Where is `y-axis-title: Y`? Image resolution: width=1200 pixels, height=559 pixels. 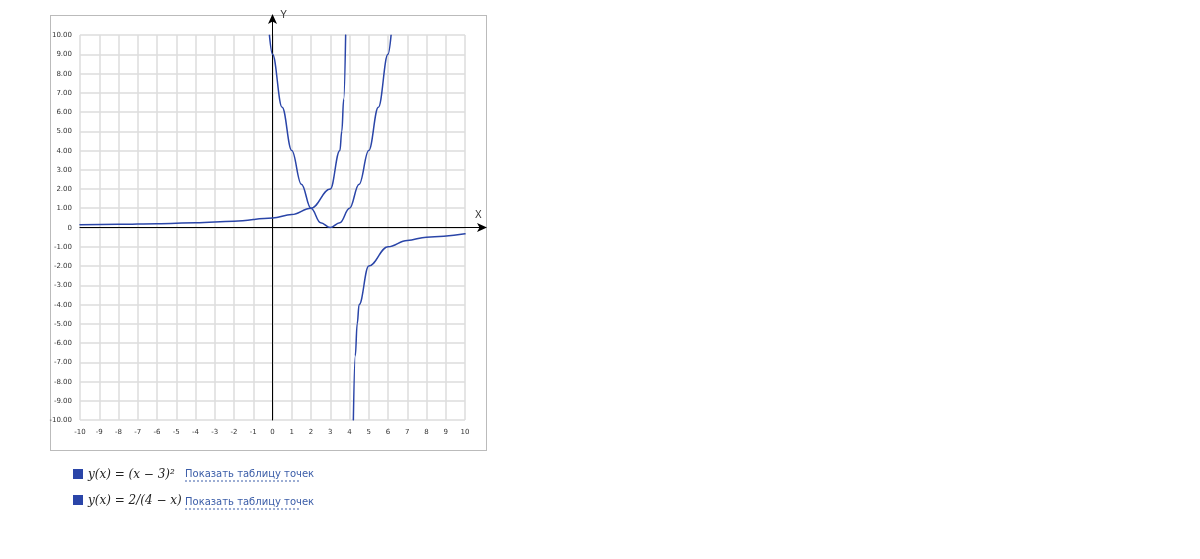 y-axis-title: Y is located at coordinates (284, 14).